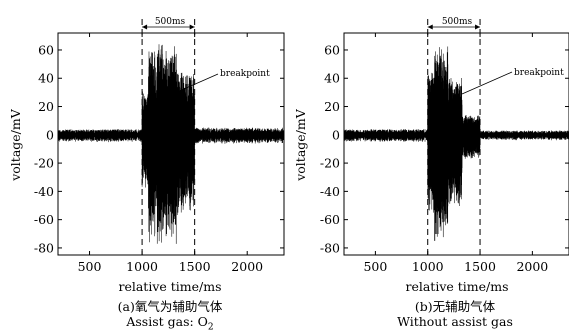 The image size is (569, 333). Describe the element at coordinates (455, 321) in the screenshot. I see `caption-b-line2: Without assist gas` at that location.